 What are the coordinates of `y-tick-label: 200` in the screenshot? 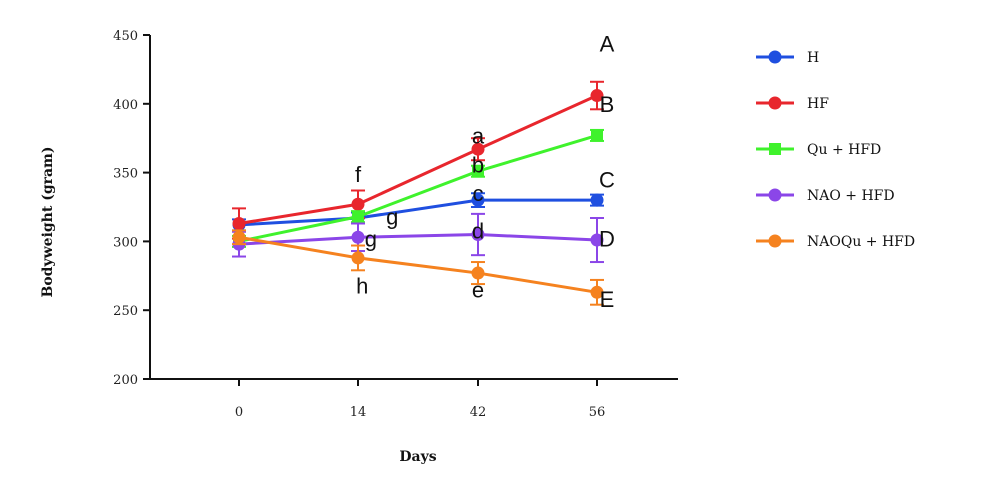 It's located at (125, 380).